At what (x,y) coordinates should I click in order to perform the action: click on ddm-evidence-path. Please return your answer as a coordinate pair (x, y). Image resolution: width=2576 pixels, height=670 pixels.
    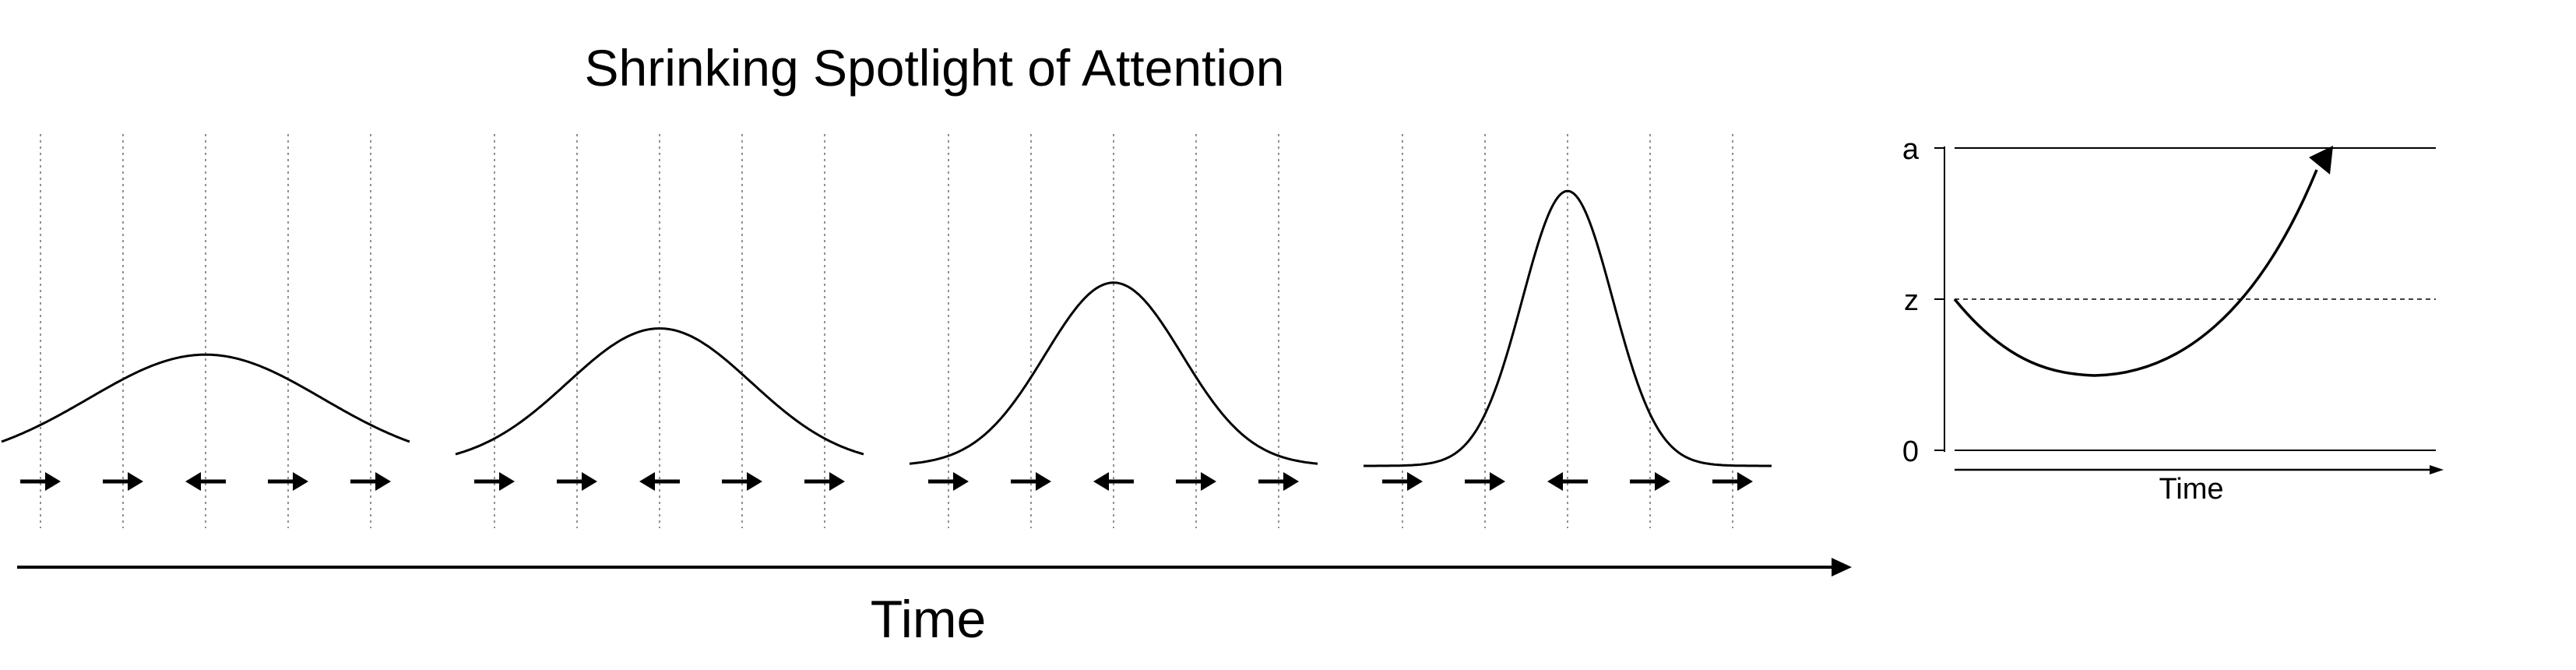
    Looking at the image, I should click on (2135, 273).